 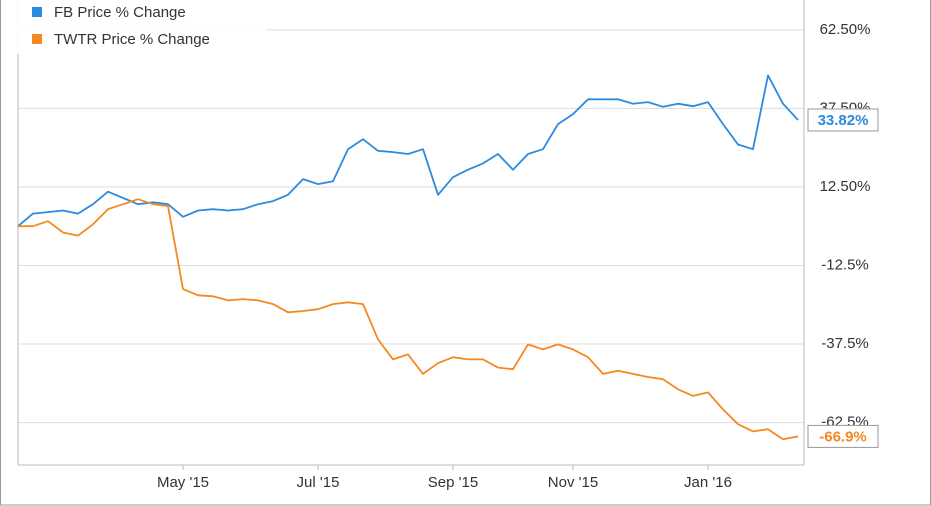 I want to click on legend-box, so click(x=141, y=27).